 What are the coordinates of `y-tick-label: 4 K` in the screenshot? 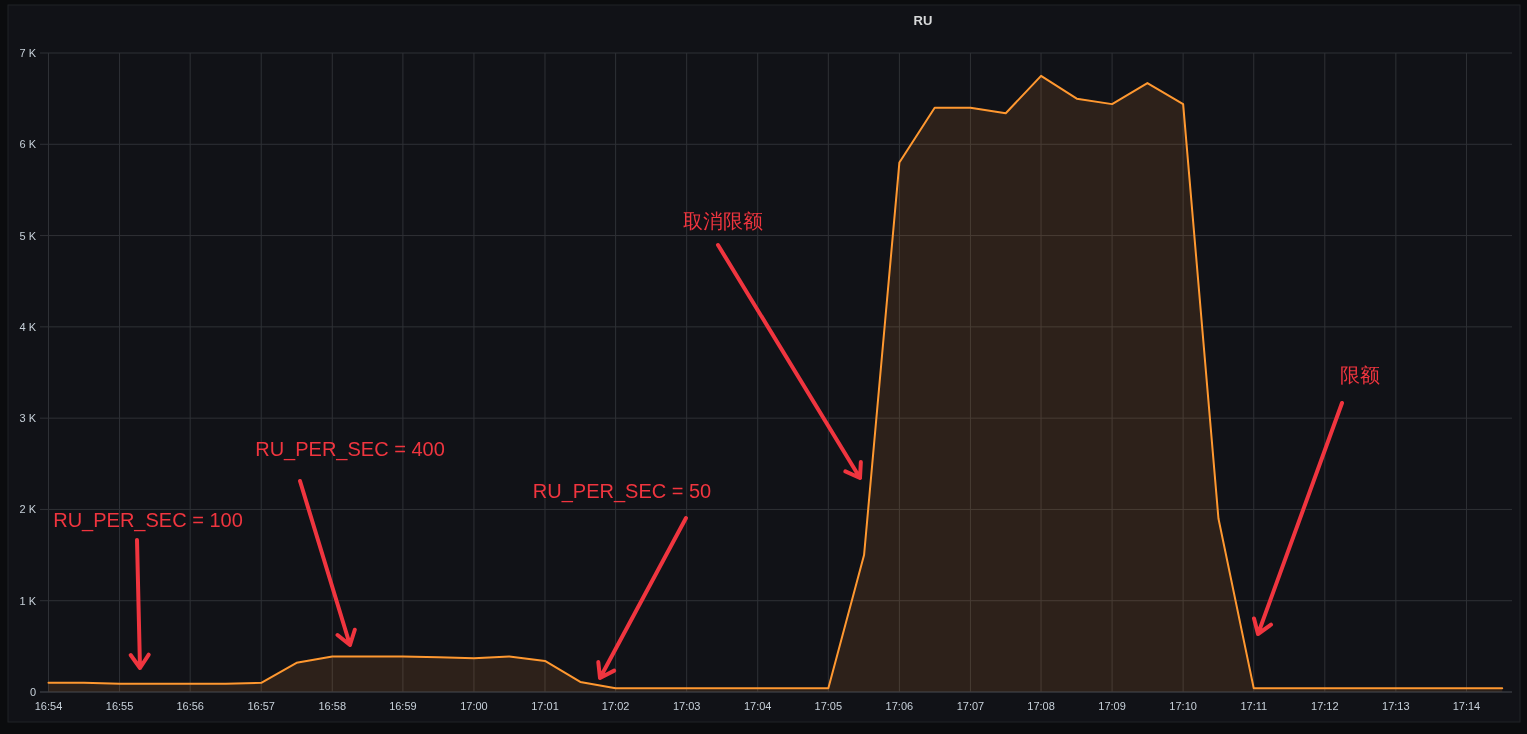 It's located at (28, 326).